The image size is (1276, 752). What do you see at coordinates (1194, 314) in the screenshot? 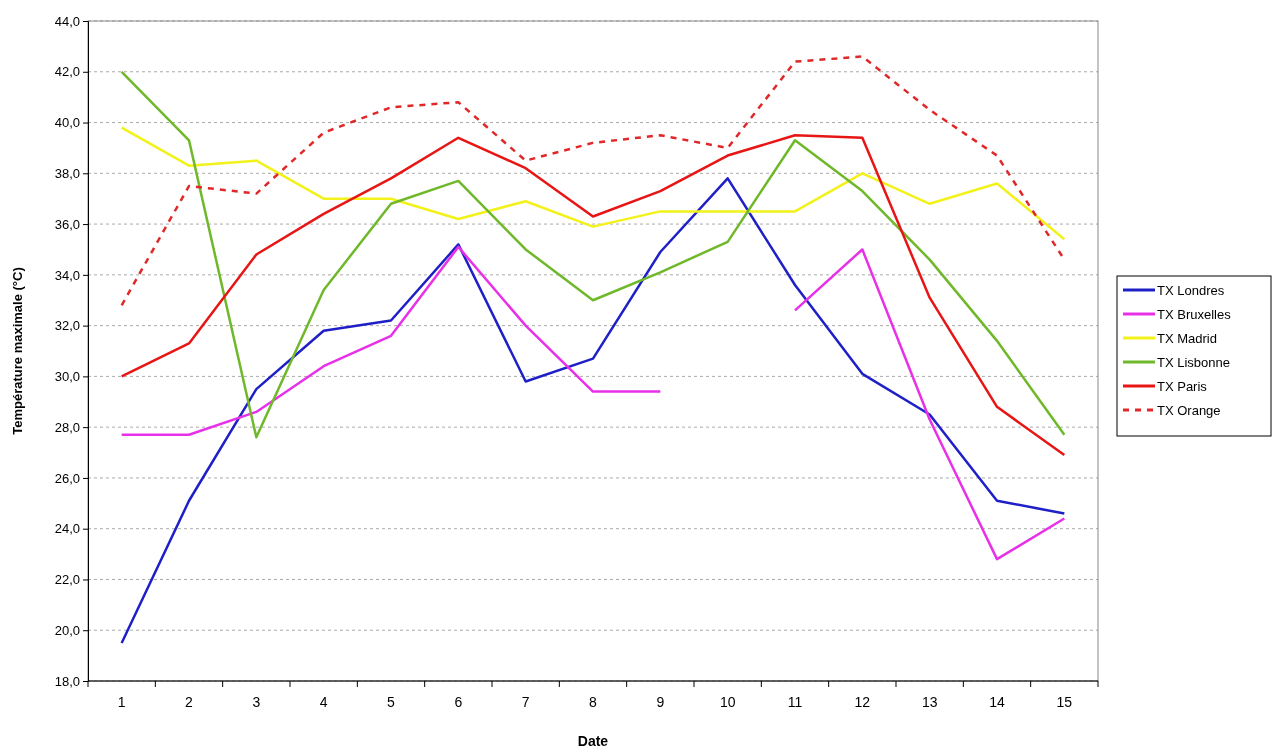
I see `legend-label: TX Bruxelles` at bounding box center [1194, 314].